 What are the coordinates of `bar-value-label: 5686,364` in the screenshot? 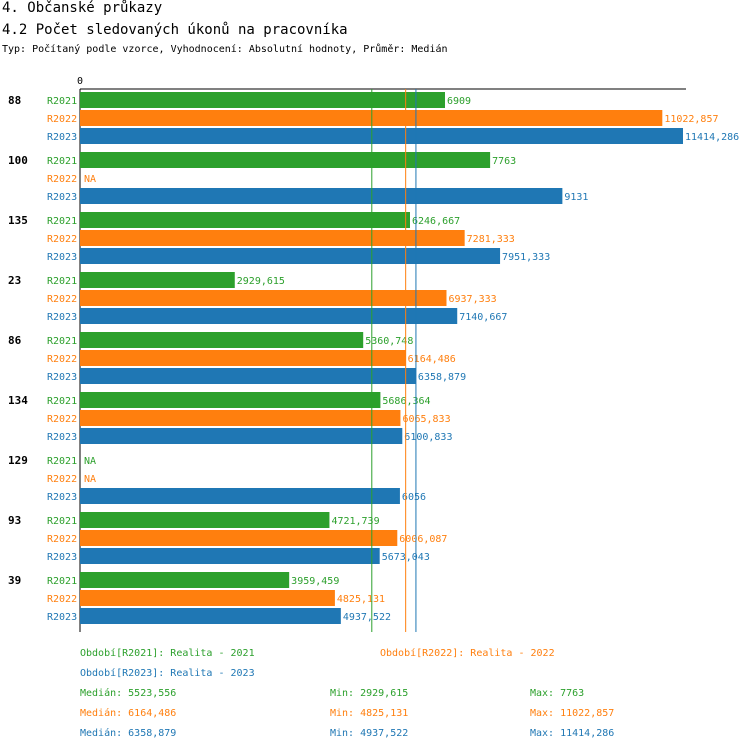 It's located at (406, 401).